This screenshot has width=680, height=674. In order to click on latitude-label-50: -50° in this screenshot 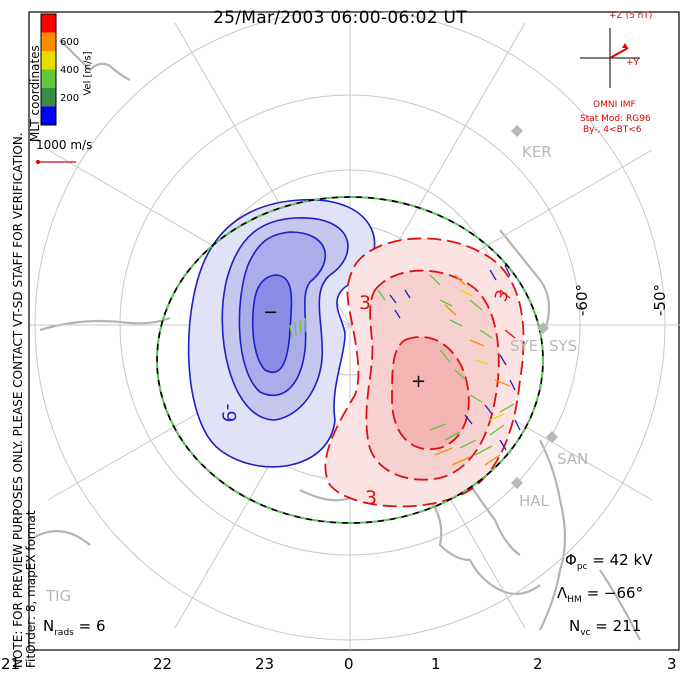, I will do `click(660, 300)`.